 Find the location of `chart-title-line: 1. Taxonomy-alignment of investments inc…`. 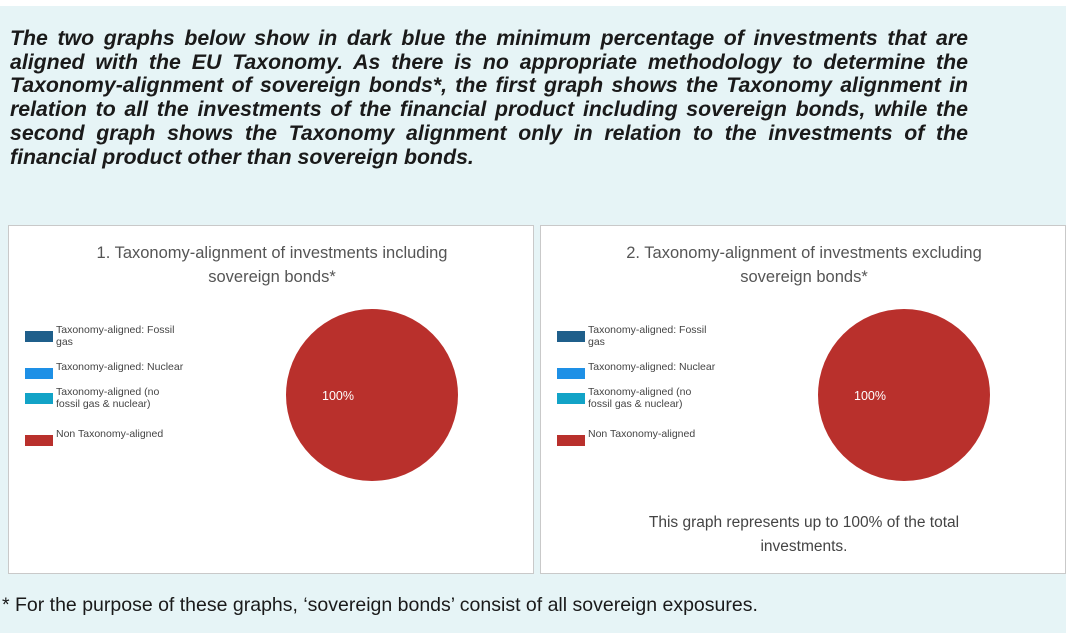

chart-title-line: 1. Taxonomy-alignment of investments inc… is located at coordinates (272, 253).